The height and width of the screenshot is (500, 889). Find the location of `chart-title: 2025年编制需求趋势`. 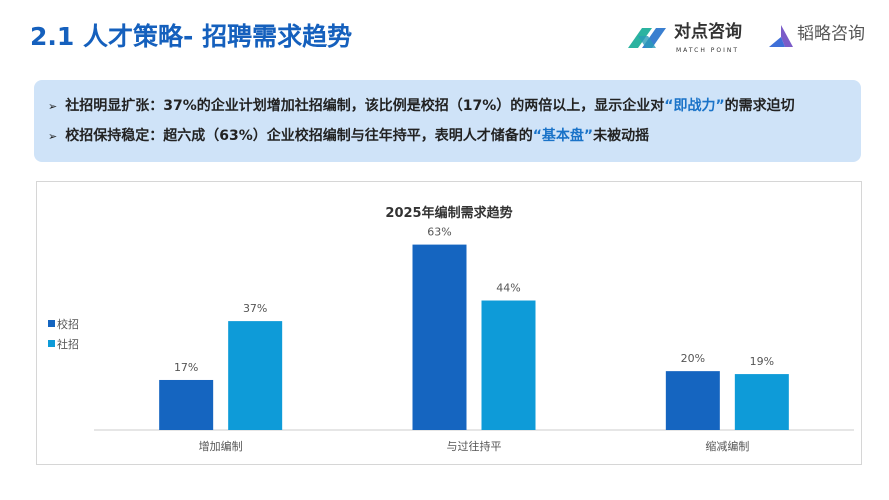

chart-title: 2025年编制需求趋势 is located at coordinates (448, 213).